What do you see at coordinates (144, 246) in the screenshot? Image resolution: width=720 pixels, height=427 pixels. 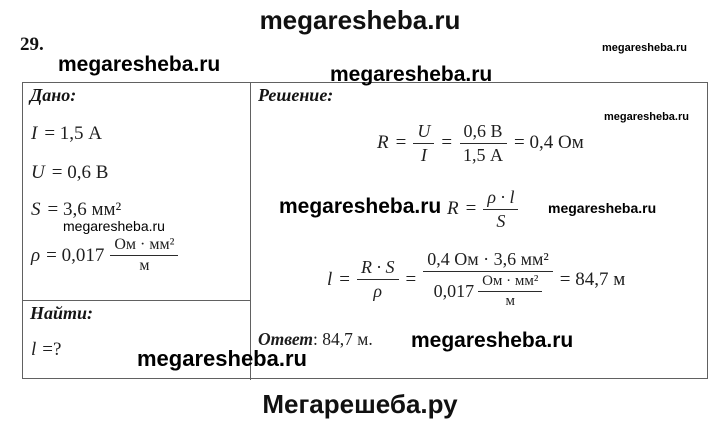 I see `resistivity-unit-numerator: Ом · мм²` at bounding box center [144, 246].